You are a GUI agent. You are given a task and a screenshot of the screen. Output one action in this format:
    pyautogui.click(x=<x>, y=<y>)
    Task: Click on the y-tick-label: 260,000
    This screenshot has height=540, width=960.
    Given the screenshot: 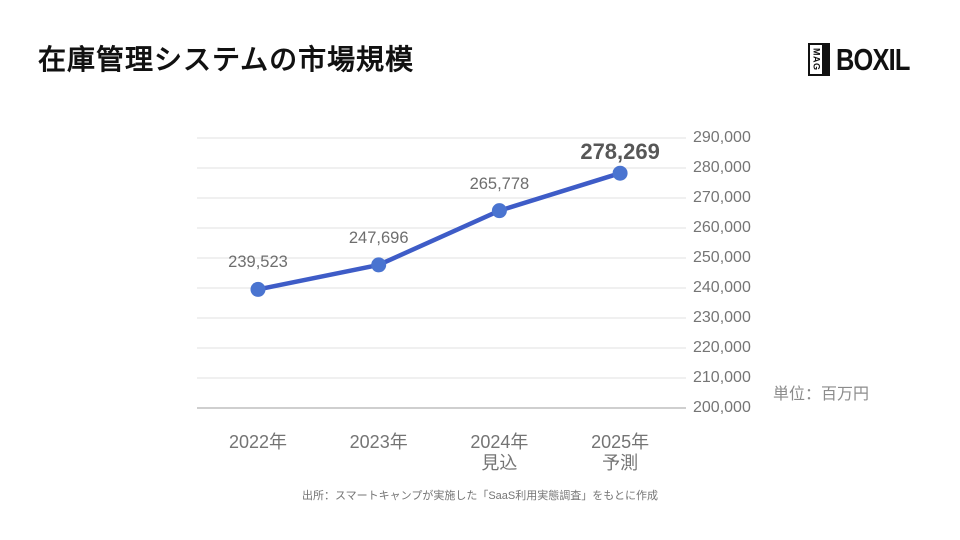 What is the action you would take?
    pyautogui.click(x=722, y=227)
    